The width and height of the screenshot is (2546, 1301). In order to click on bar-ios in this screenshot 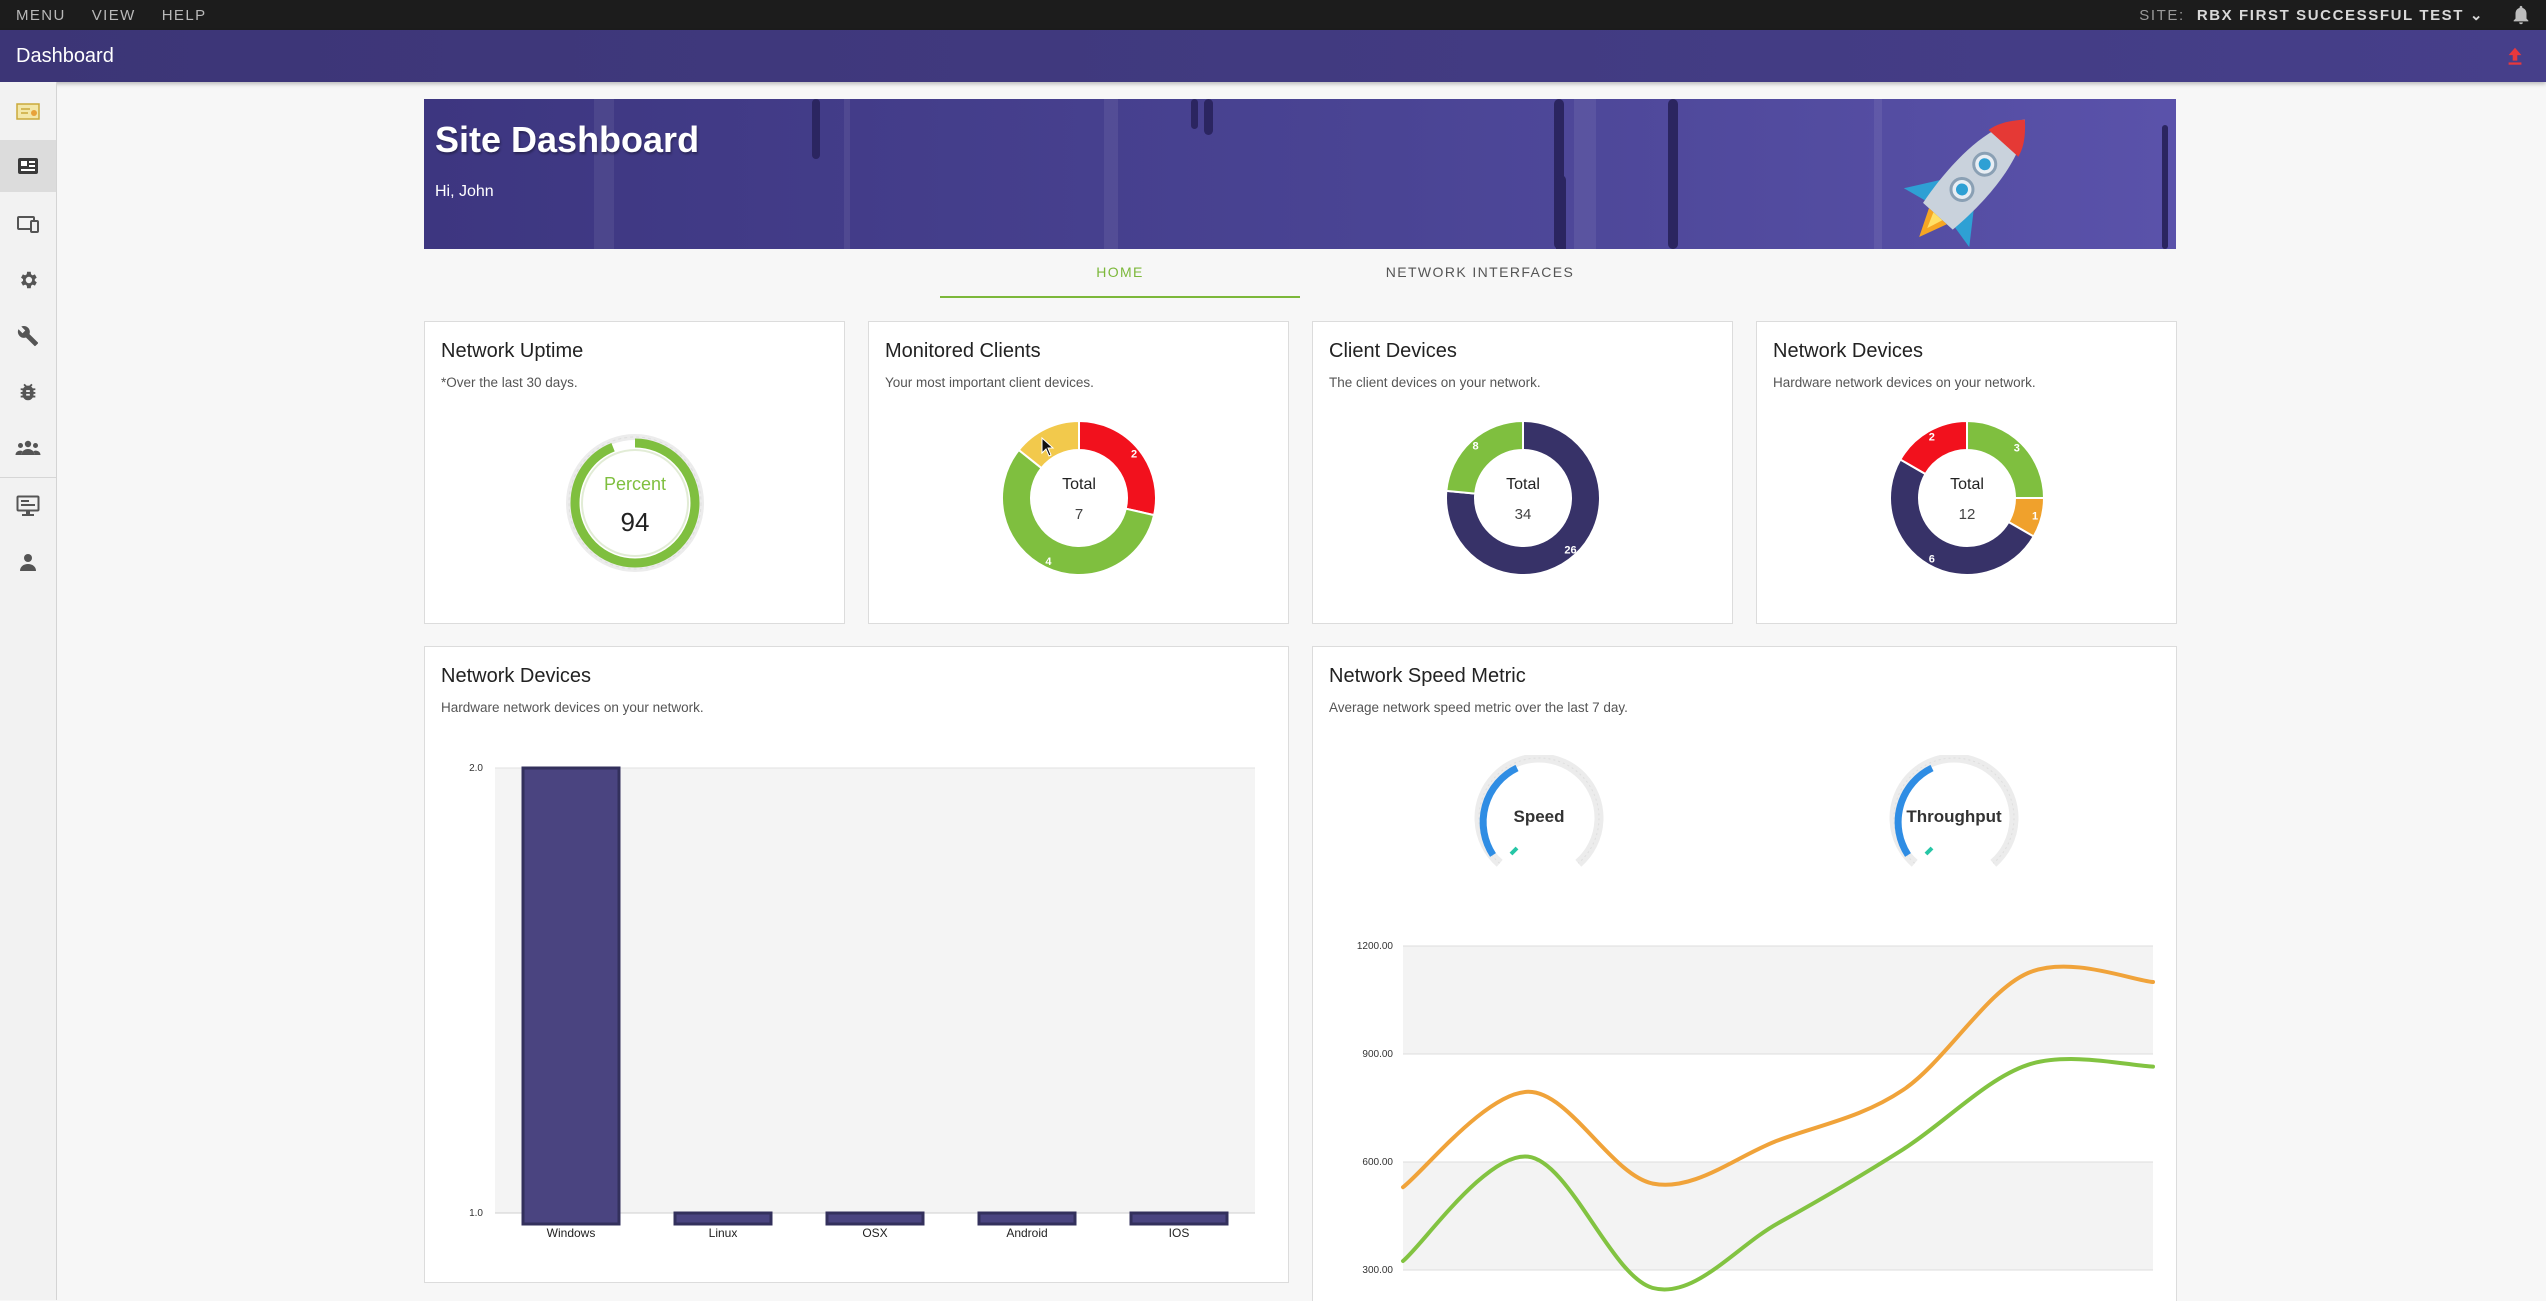, I will do `click(1179, 1218)`.